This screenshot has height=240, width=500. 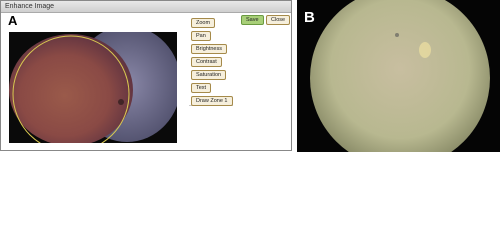 I want to click on window-title: Enhance Image, so click(x=146, y=7).